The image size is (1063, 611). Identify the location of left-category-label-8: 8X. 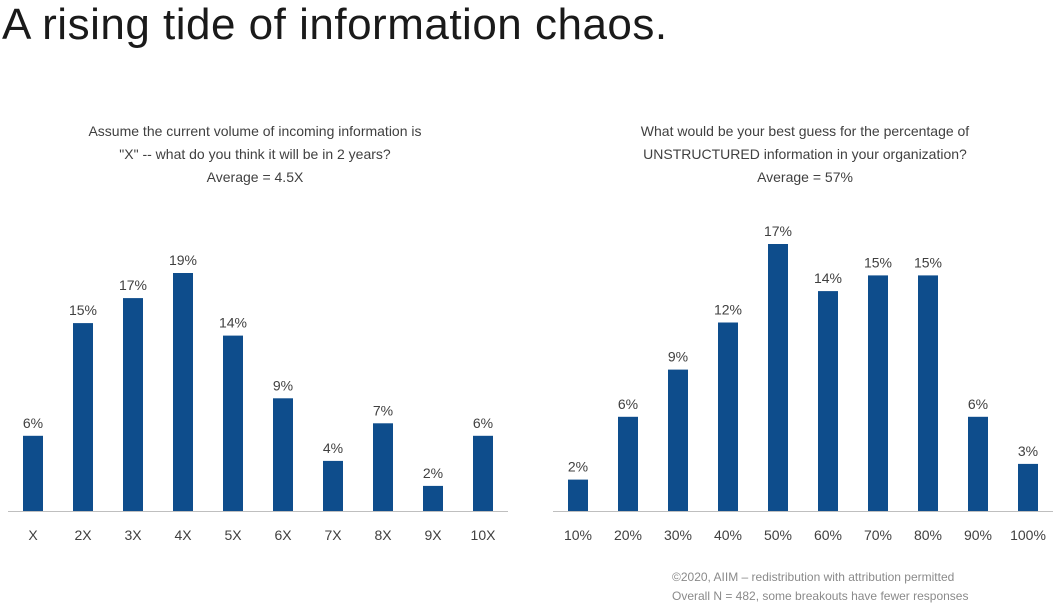
(383, 535).